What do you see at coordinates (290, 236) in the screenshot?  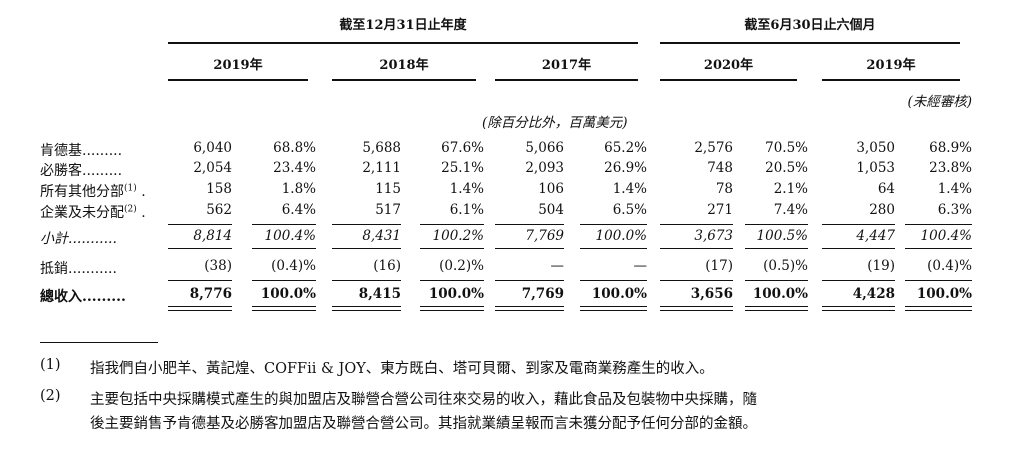 I see `cell-2019-pct: 100.4%` at bounding box center [290, 236].